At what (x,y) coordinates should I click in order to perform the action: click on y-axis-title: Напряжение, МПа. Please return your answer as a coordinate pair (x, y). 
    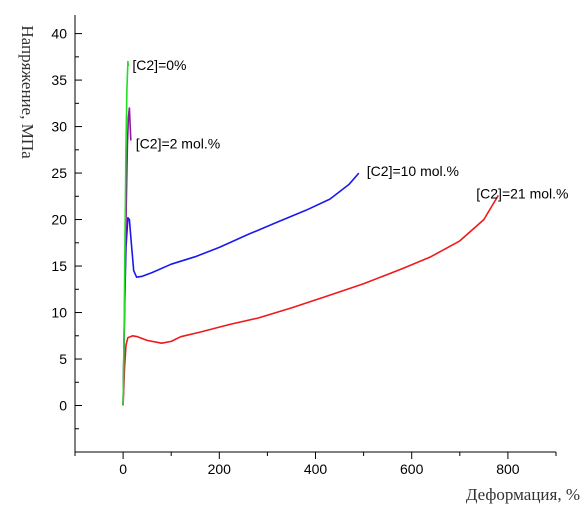
    Looking at the image, I should click on (27, 92).